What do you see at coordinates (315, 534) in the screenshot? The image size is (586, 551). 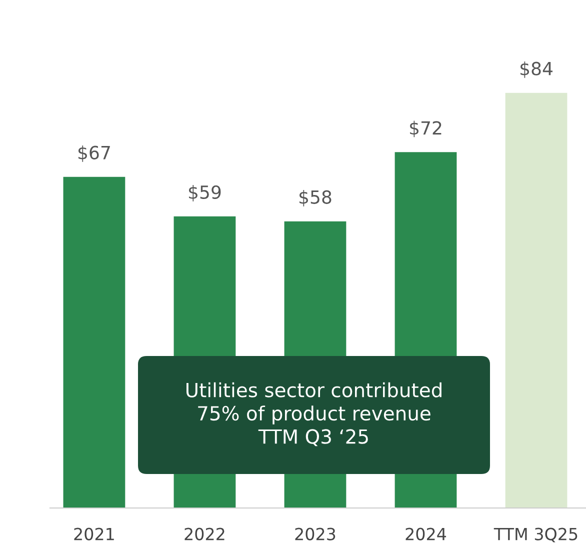 I see `x-tick-label: 2023` at bounding box center [315, 534].